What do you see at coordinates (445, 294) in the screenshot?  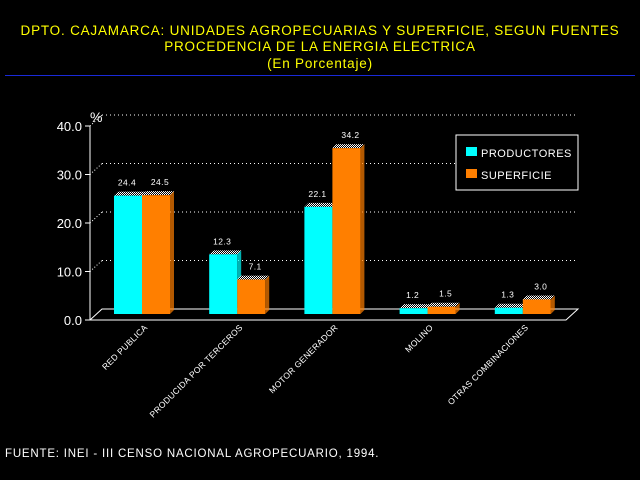 I see `data-label-superficie-3: 1.5` at bounding box center [445, 294].